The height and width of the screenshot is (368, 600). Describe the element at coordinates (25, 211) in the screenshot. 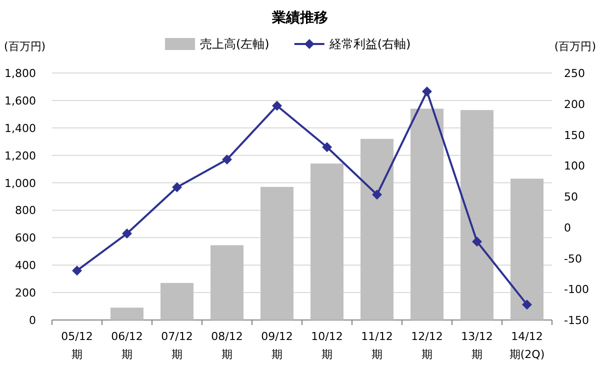

I see `y-tick-label: 800` at that location.